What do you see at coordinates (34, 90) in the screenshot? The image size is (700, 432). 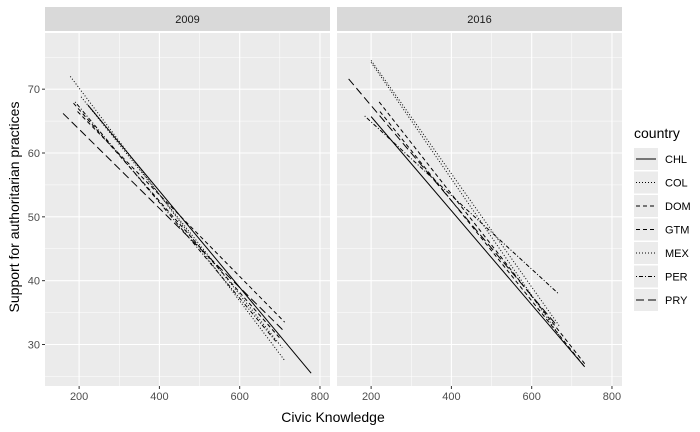 I see `y-tick-label: 70` at bounding box center [34, 90].